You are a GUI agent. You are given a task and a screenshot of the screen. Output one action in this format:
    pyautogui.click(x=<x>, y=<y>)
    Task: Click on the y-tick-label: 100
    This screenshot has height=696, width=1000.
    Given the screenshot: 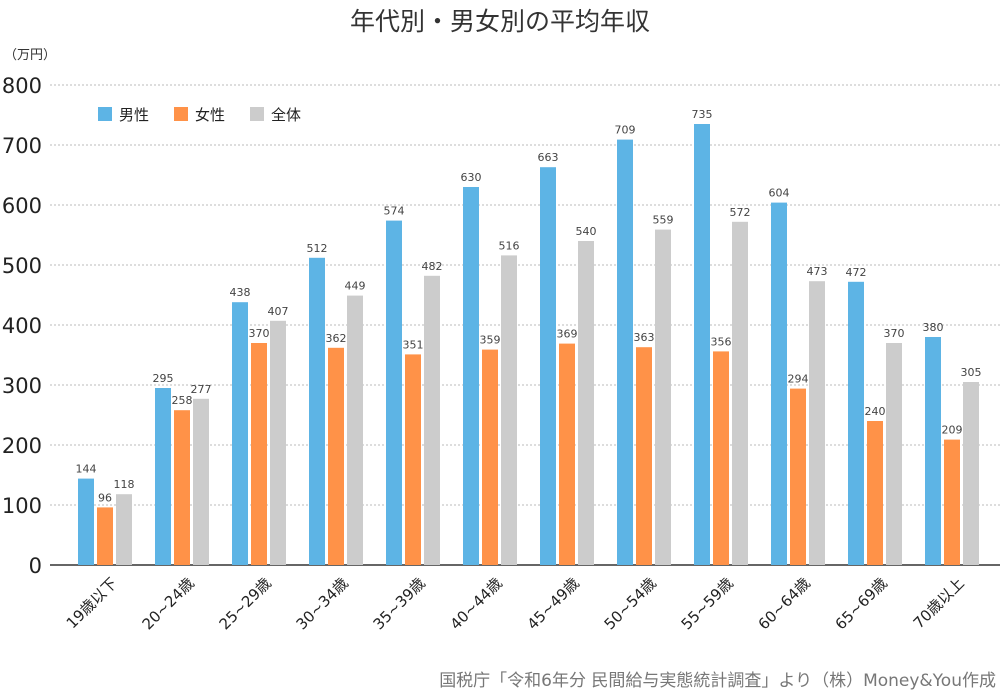 What is the action you would take?
    pyautogui.click(x=22, y=506)
    